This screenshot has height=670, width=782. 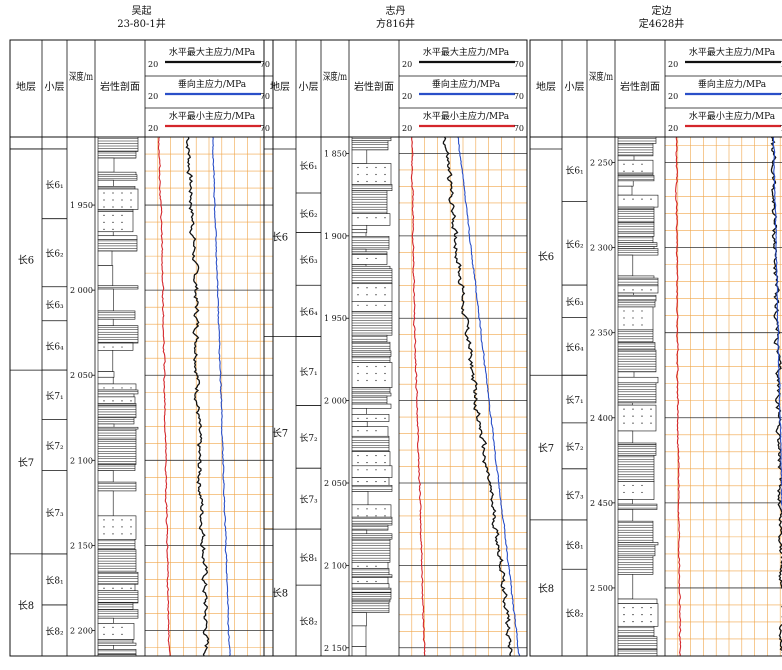 What do you see at coordinates (732, 116) in the screenshot?
I see `legend-hmin-label: 水平最小主应力/MPa` at bounding box center [732, 116].